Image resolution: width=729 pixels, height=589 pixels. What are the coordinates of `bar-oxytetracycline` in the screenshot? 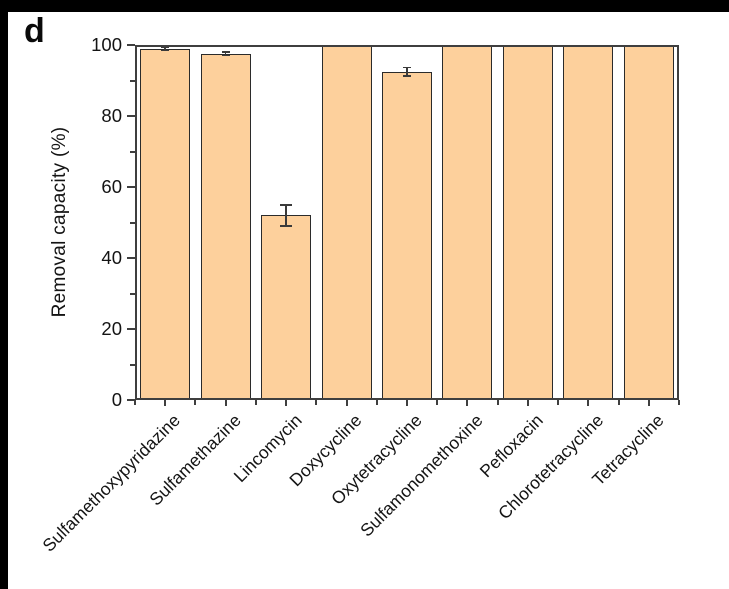 It's located at (407, 235).